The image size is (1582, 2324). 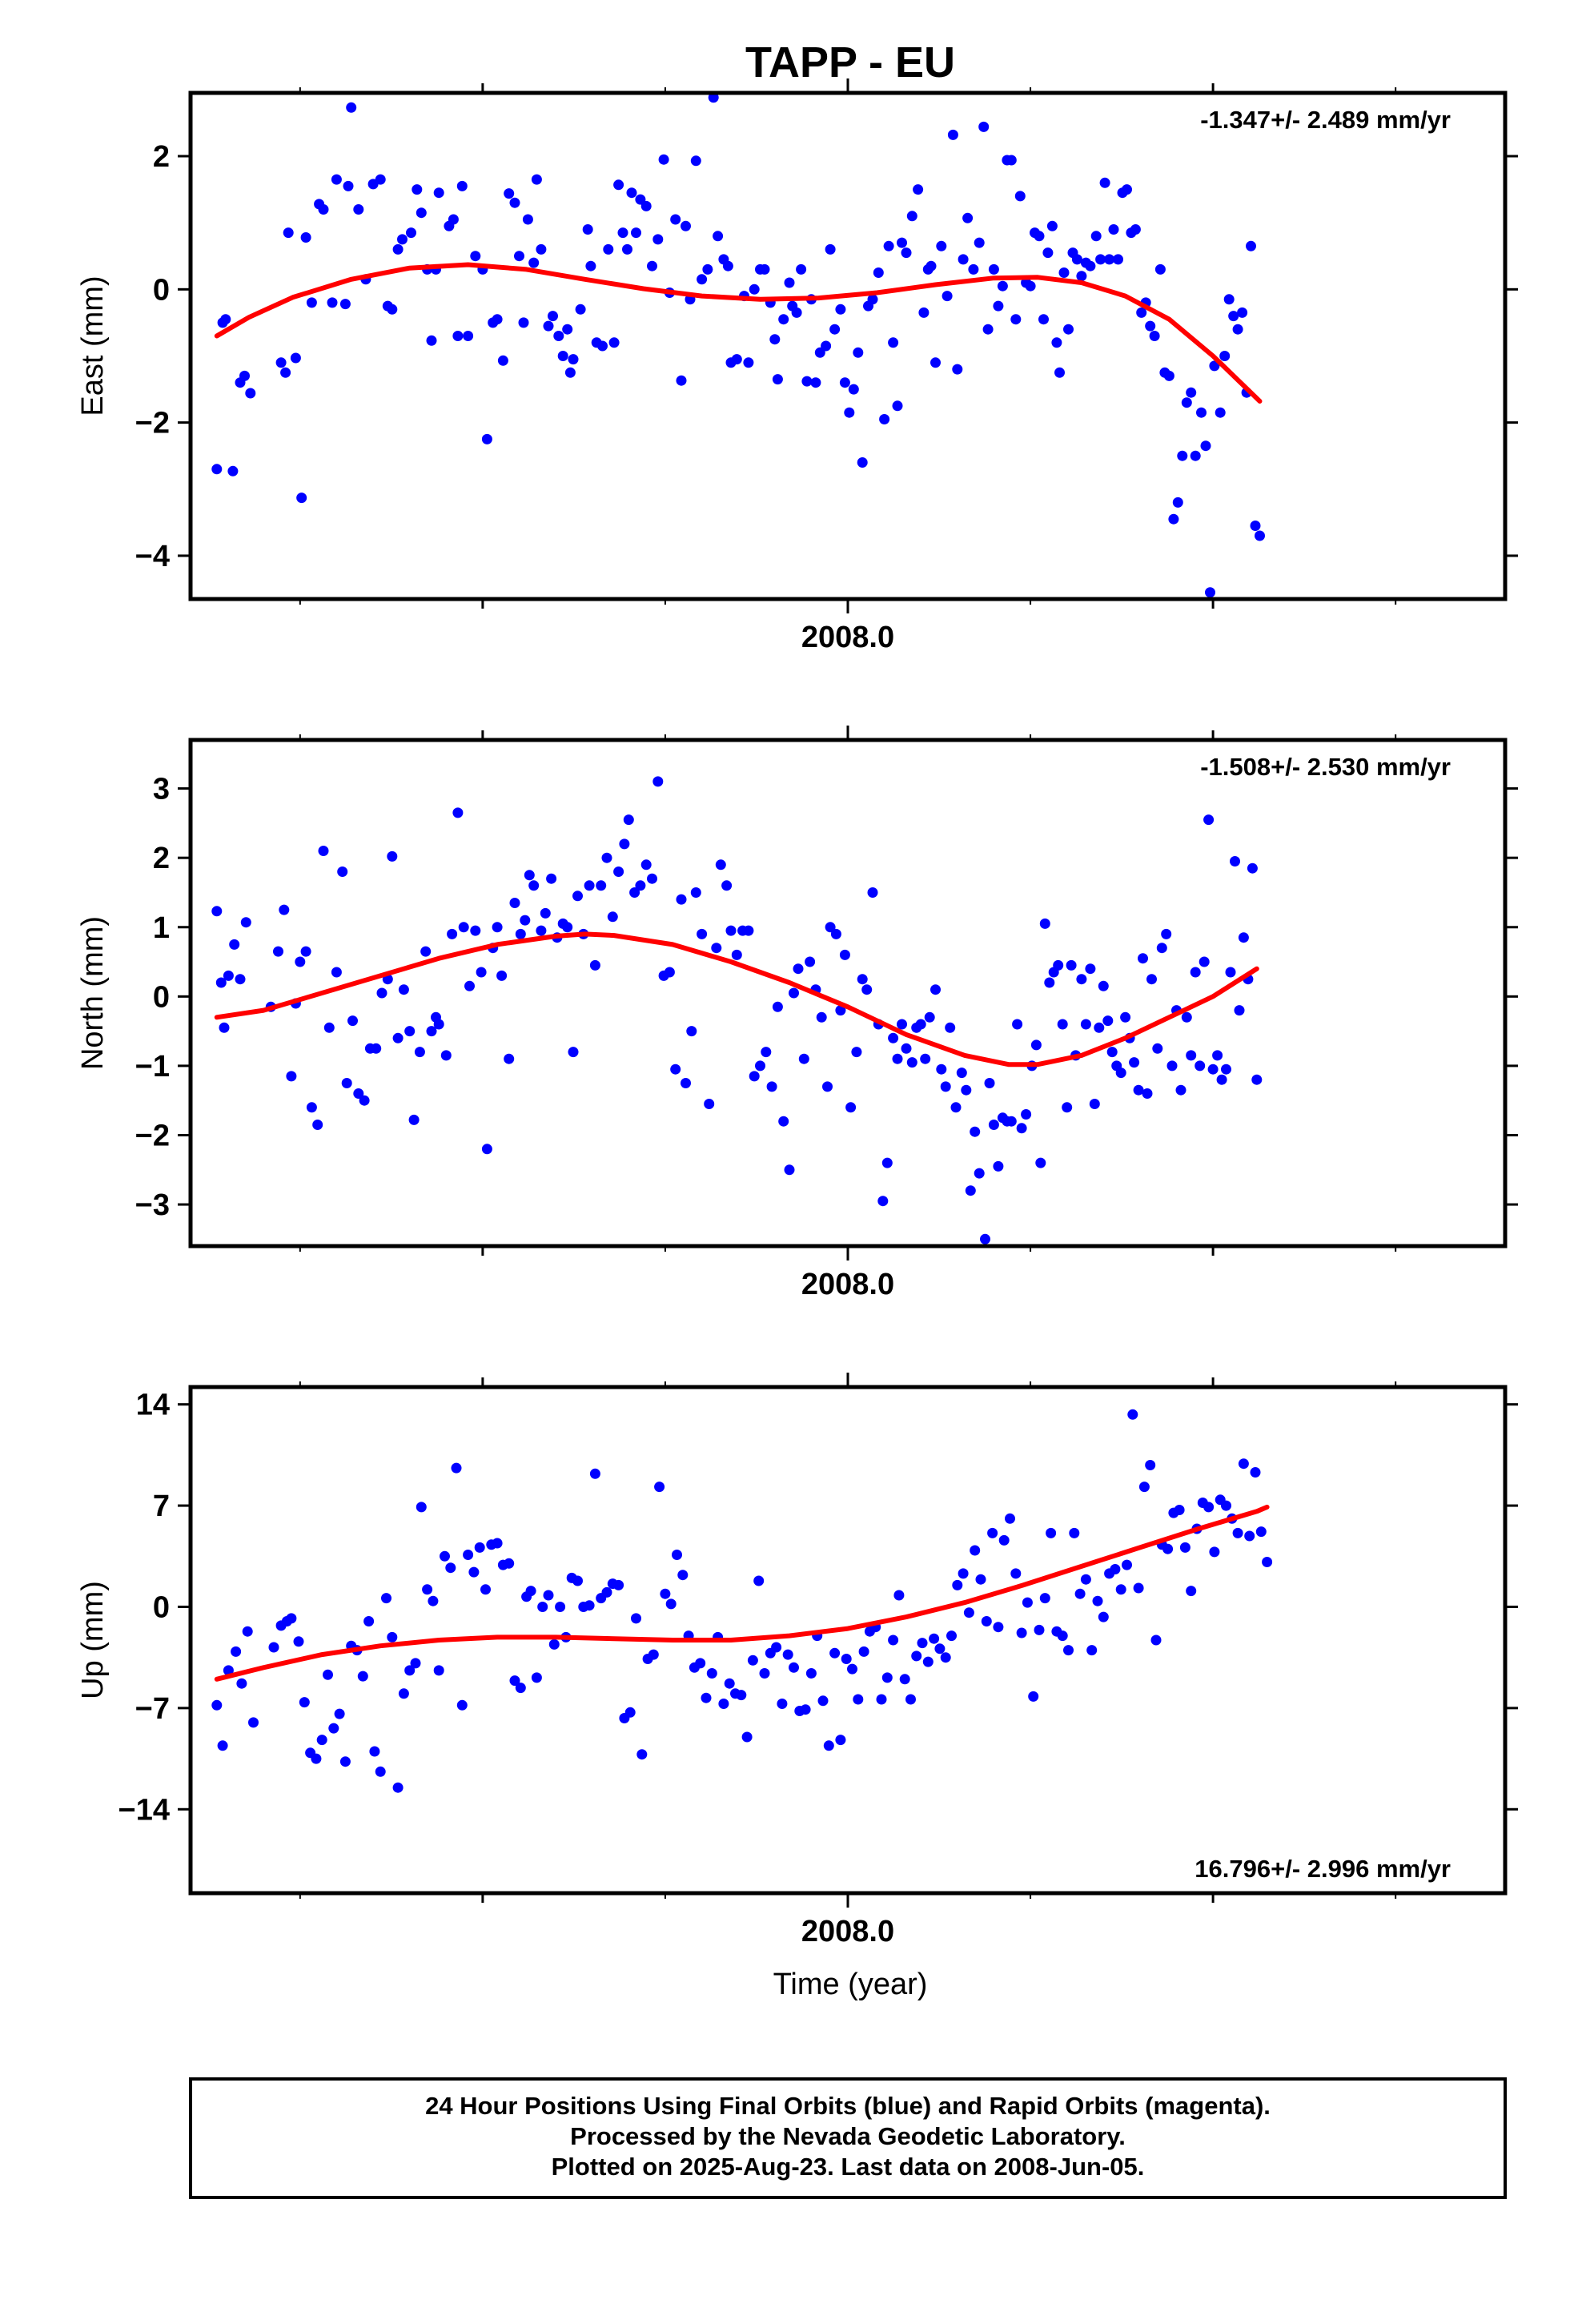 I want to click on x-tick-label: 2008.0, so click(x=847, y=637).